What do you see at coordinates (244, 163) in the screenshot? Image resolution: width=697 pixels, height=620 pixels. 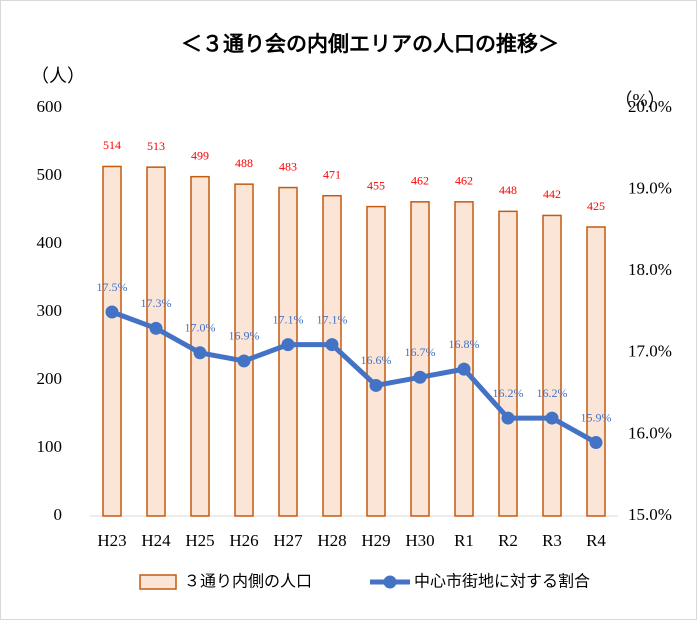 I see `bar-value-label: 488` at bounding box center [244, 163].